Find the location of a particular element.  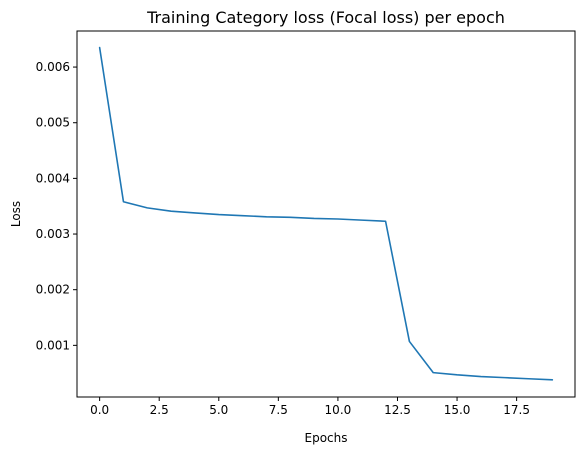

y-tick-label: 0.005 is located at coordinates (53, 123).